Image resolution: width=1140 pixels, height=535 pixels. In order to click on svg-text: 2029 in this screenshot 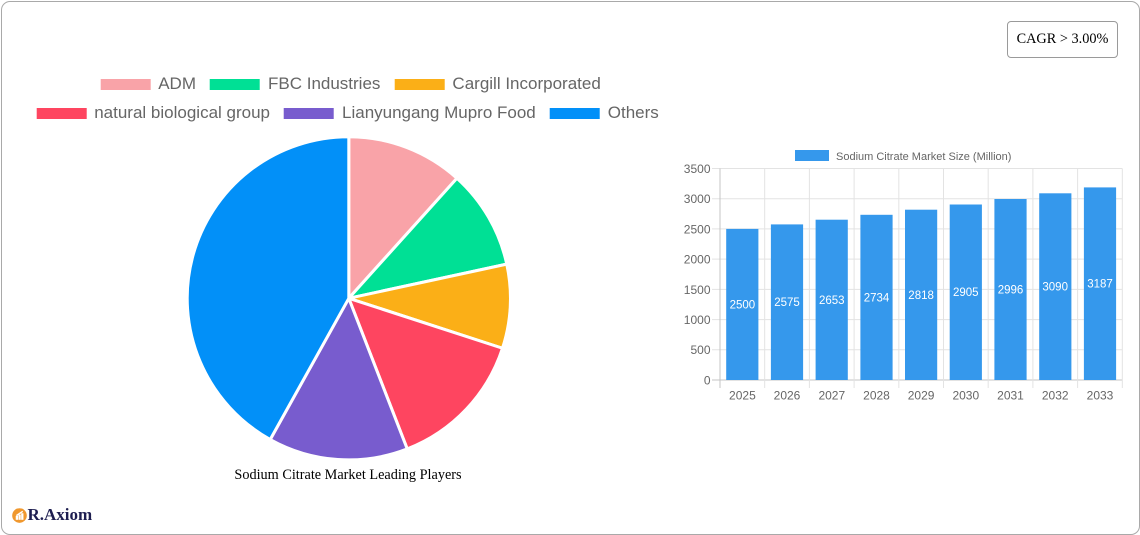, I will do `click(921, 396)`.